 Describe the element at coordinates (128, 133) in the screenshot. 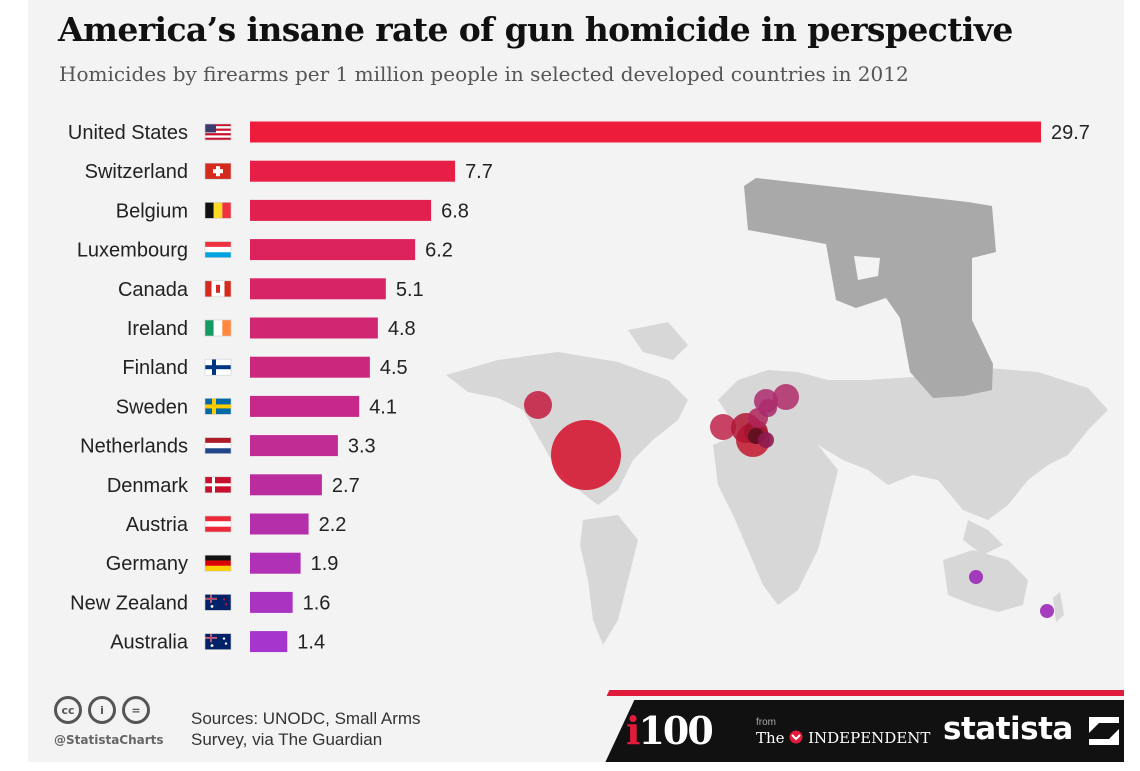

I see `category-label: United States` at that location.